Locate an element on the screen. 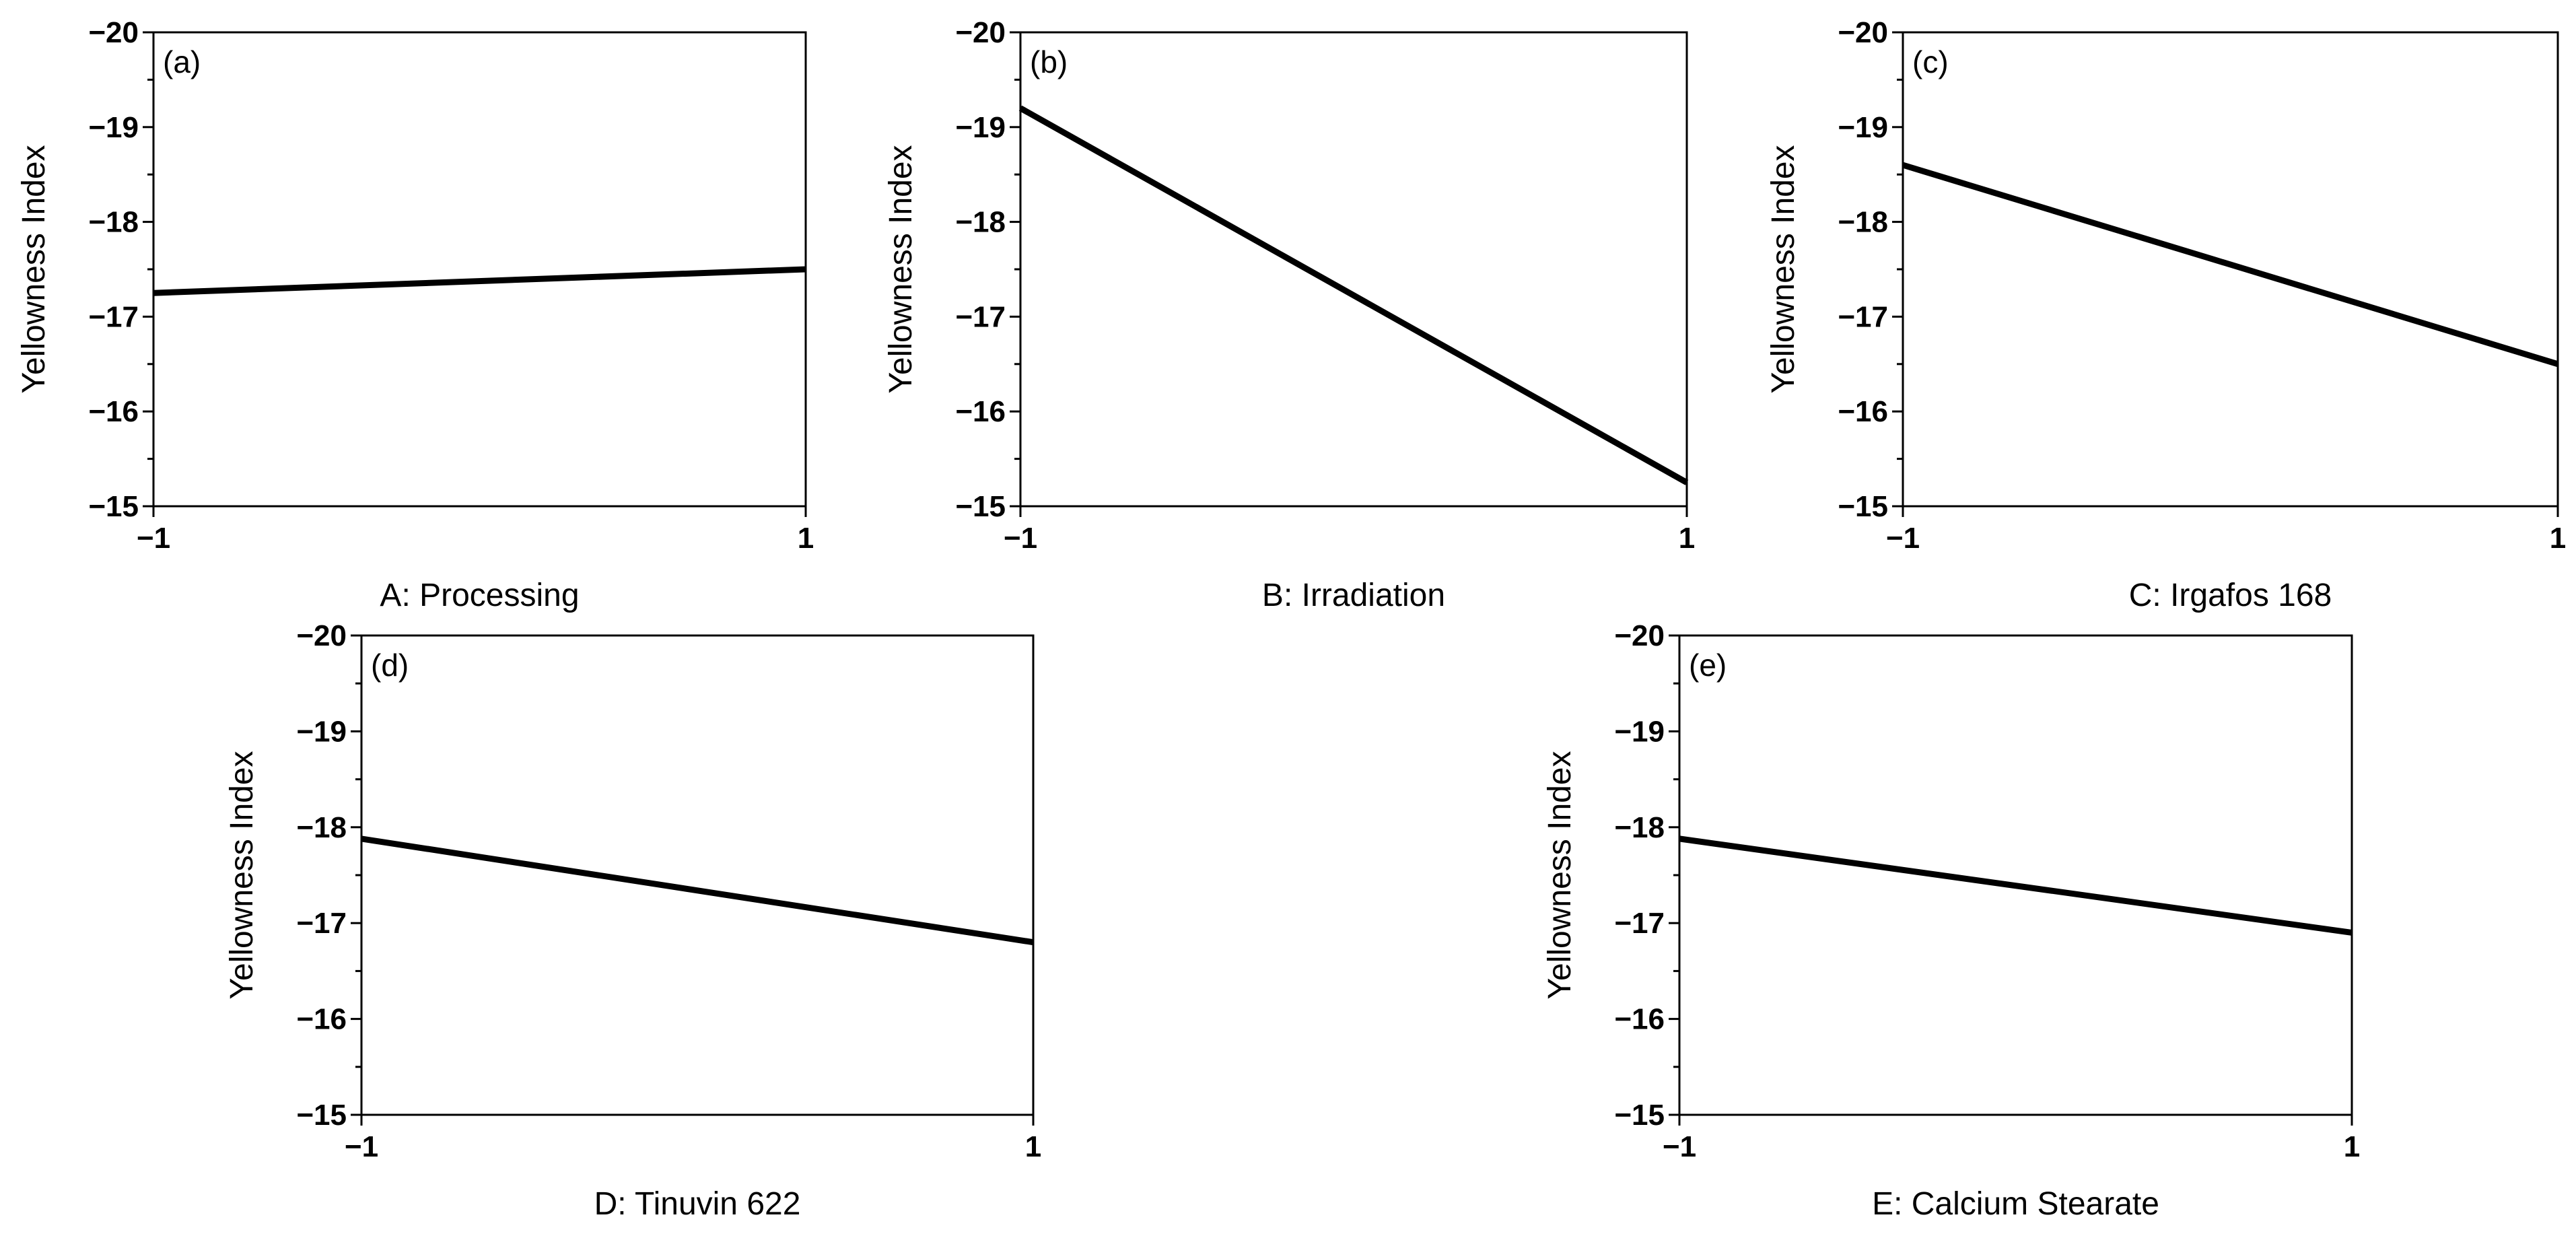 This screenshot has height=1238, width=2576. panel-label: (d) is located at coordinates (390, 666).